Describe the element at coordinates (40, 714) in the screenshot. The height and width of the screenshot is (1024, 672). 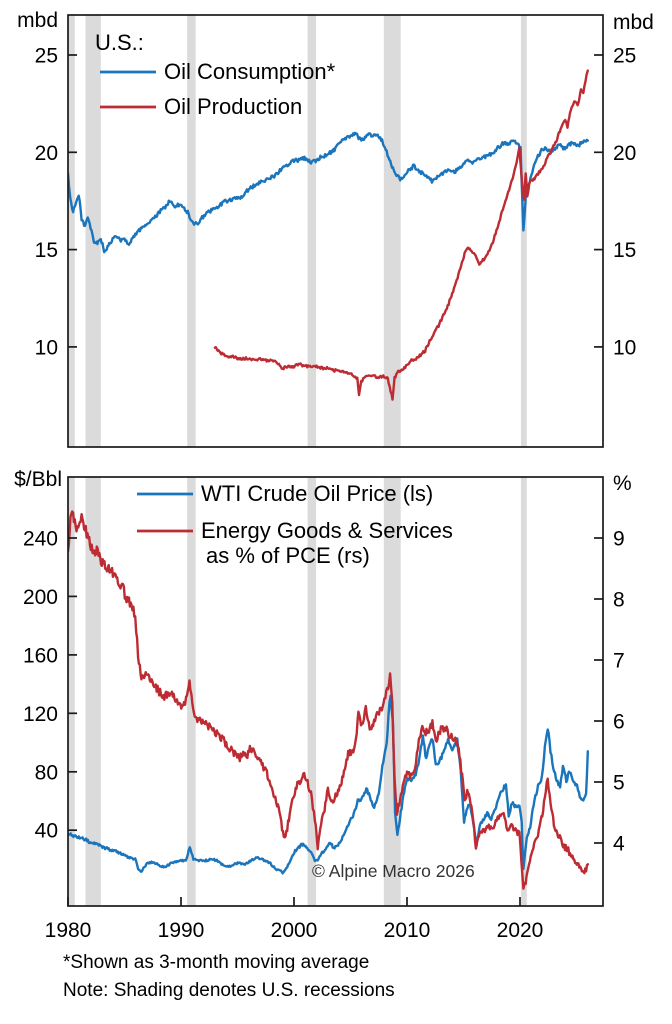
I see `y-tick-label-left: 120` at that location.